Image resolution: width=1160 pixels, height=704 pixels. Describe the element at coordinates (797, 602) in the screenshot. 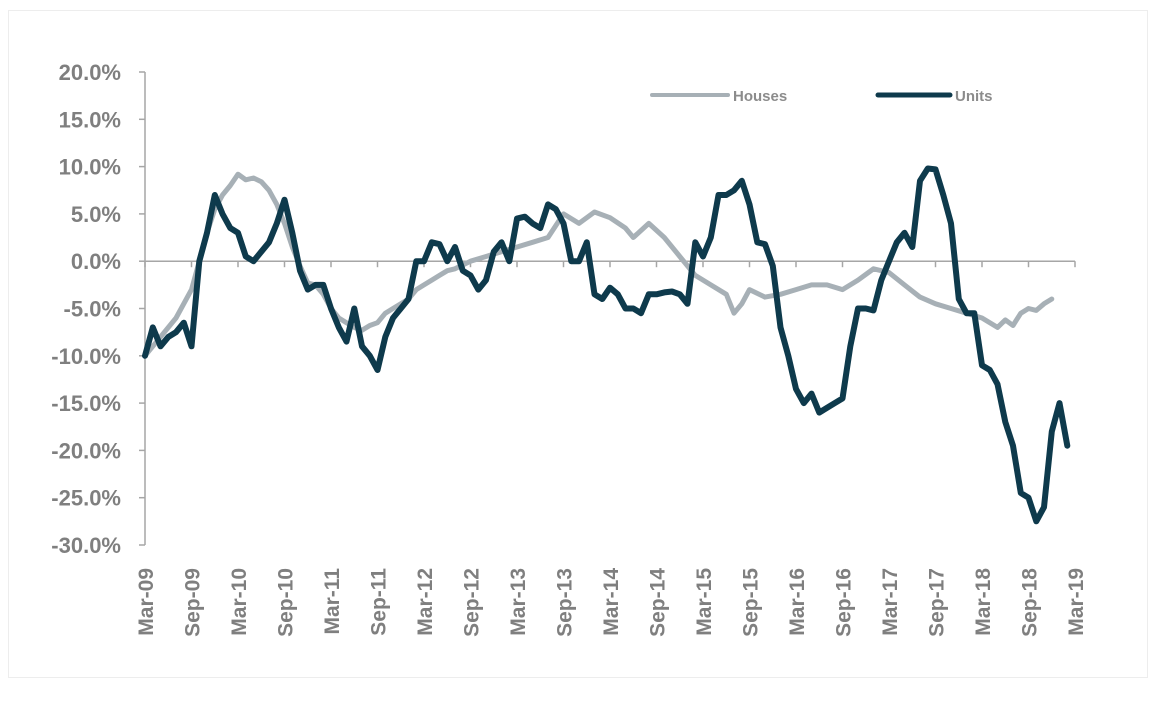

I see `x-tick-label: Mar-16` at that location.